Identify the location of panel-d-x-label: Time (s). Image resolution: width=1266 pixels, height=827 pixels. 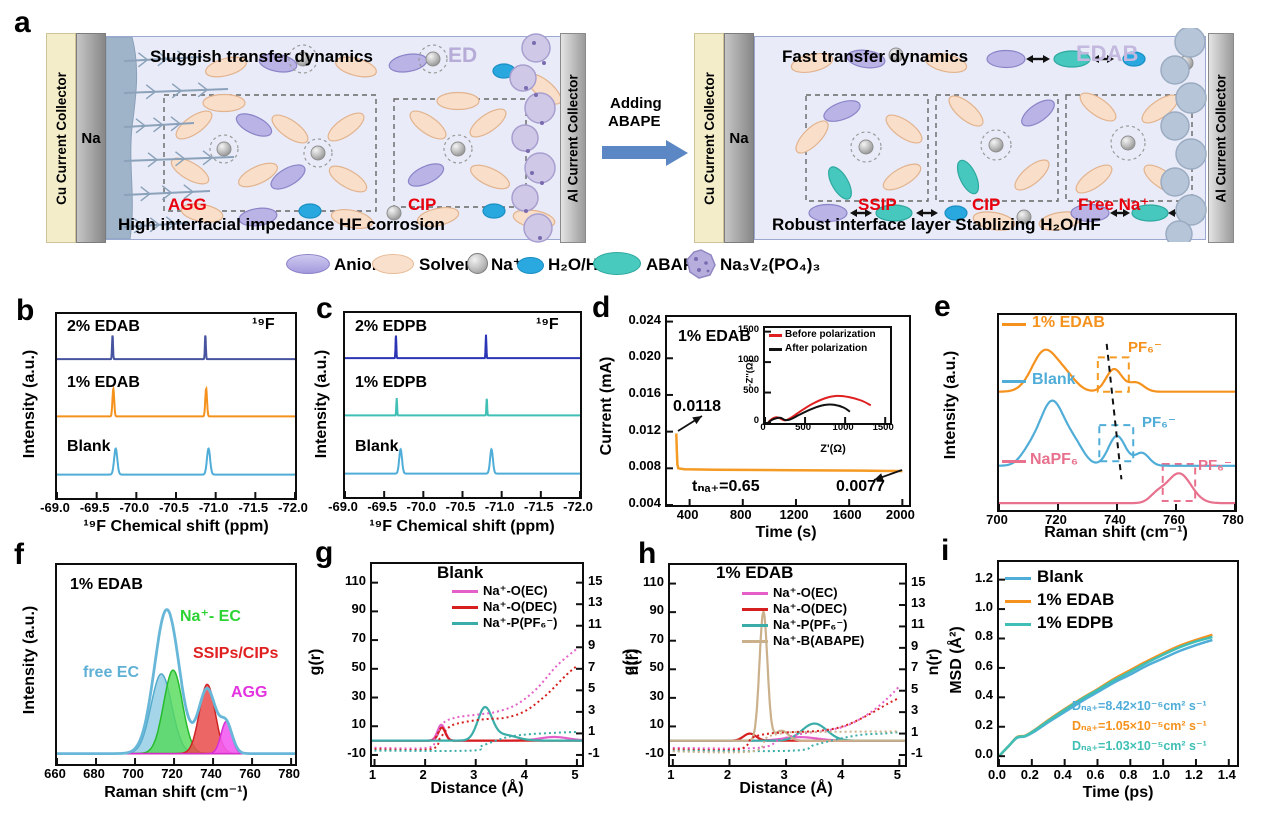
(786, 532).